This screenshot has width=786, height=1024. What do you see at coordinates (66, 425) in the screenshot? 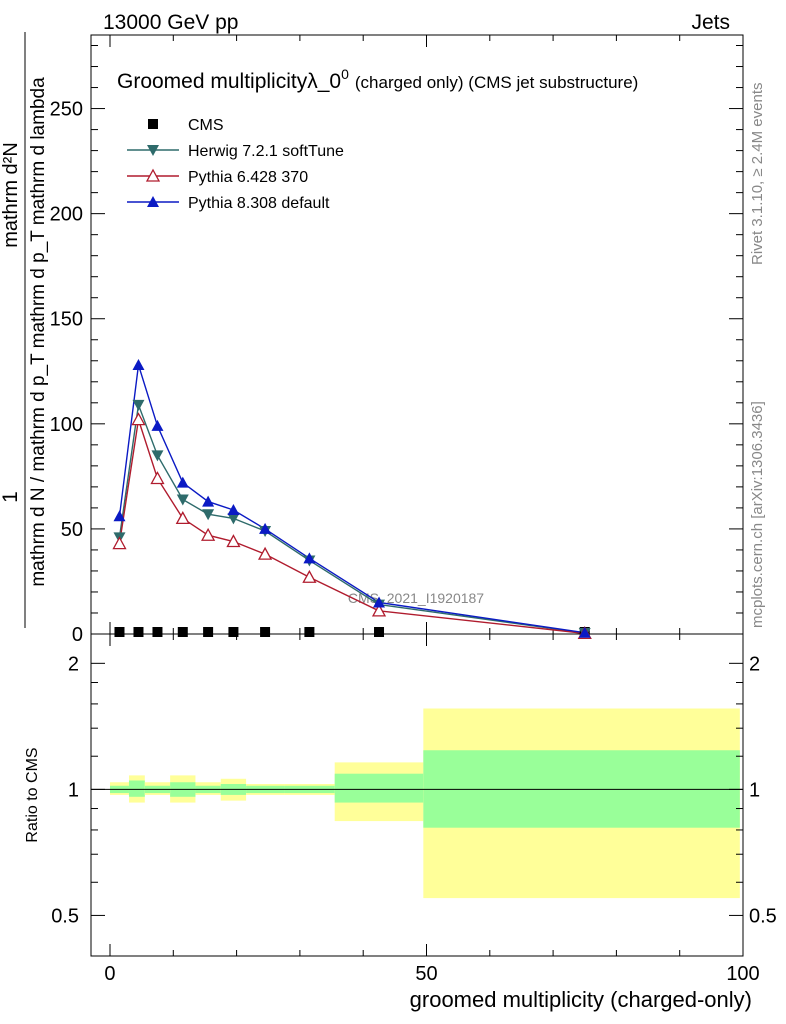
I see `y-tick-label: 100` at bounding box center [66, 425].